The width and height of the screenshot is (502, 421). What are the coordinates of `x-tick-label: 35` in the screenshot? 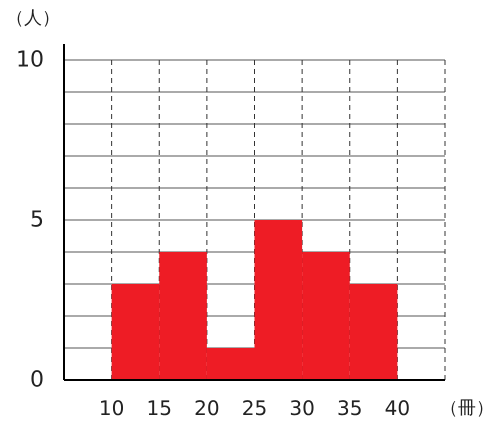 It's located at (349, 408).